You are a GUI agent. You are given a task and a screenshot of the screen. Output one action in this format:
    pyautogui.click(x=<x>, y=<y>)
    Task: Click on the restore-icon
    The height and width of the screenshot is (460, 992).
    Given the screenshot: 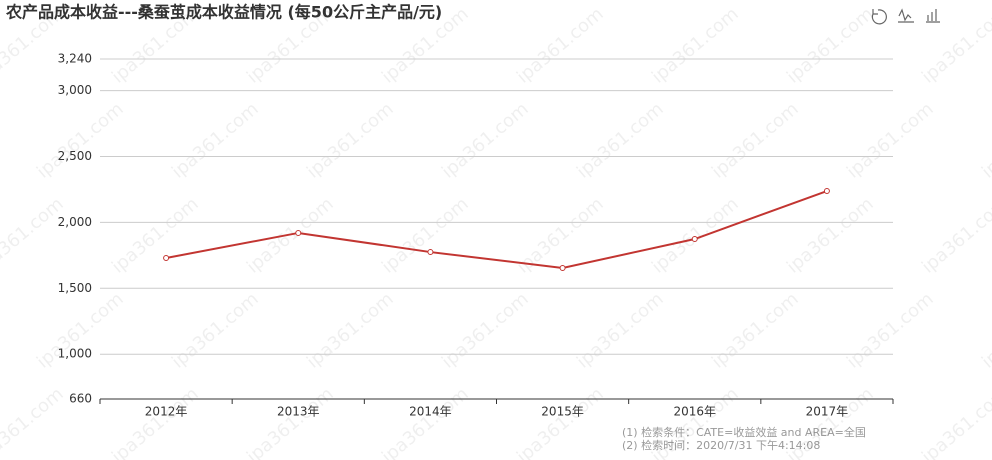 What is the action you would take?
    pyautogui.click(x=879, y=17)
    